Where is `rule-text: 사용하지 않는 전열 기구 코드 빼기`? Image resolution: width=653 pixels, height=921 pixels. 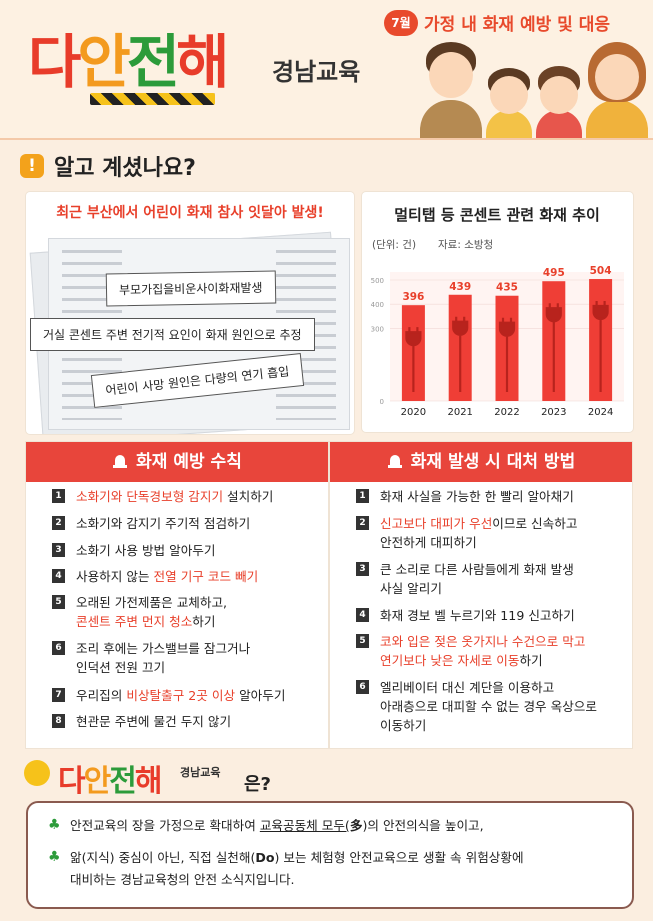
rule-text: 사용하지 않는 전열 기구 코드 빼기 is located at coordinates (167, 577).